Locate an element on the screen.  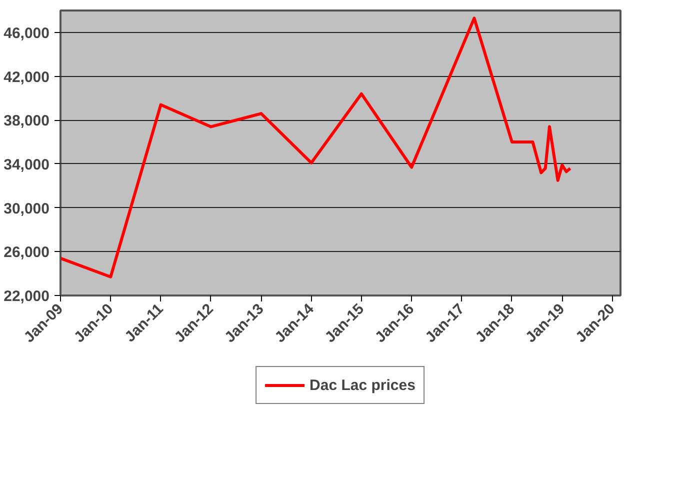
y-tick-label: 22,000 is located at coordinates (27, 296).